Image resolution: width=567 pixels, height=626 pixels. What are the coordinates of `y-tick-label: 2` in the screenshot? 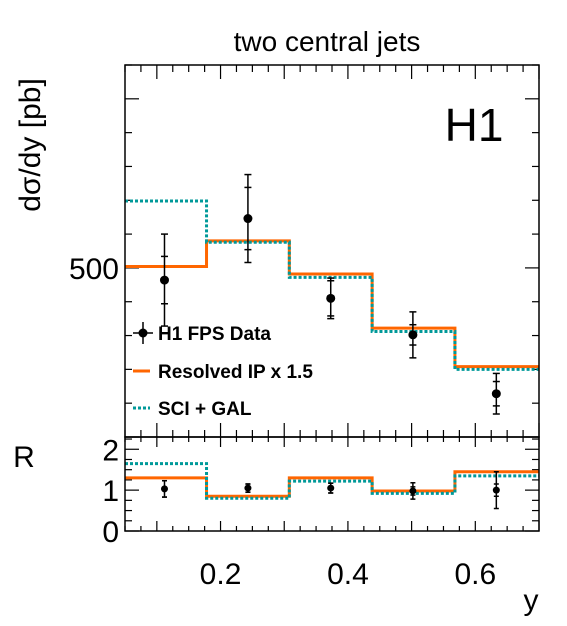 It's located at (110, 450).